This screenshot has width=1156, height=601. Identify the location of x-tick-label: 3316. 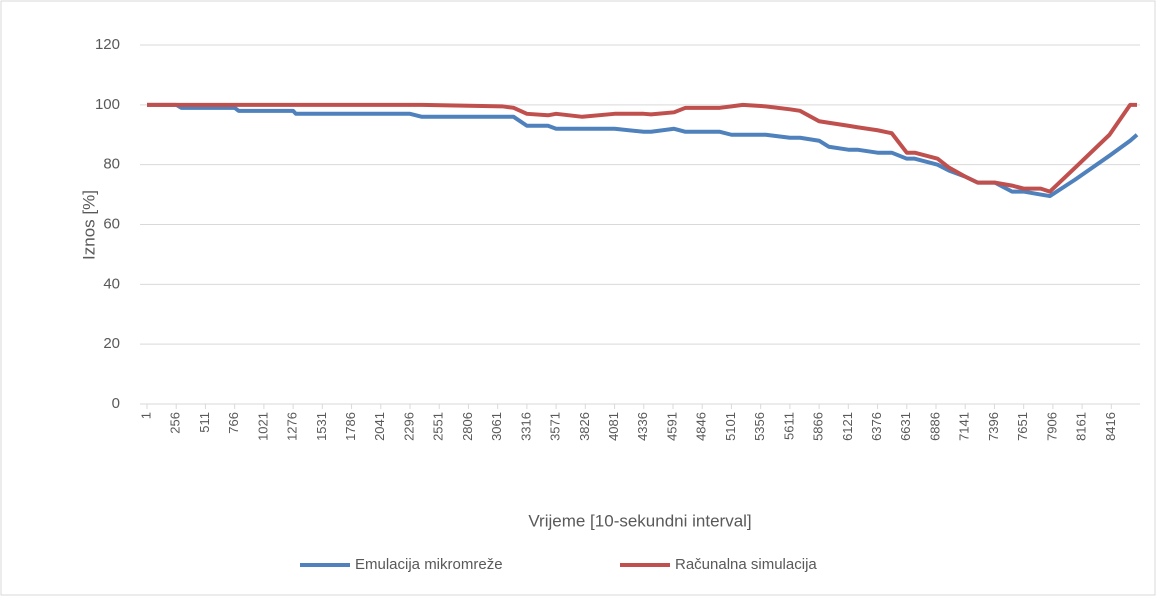
(525, 426).